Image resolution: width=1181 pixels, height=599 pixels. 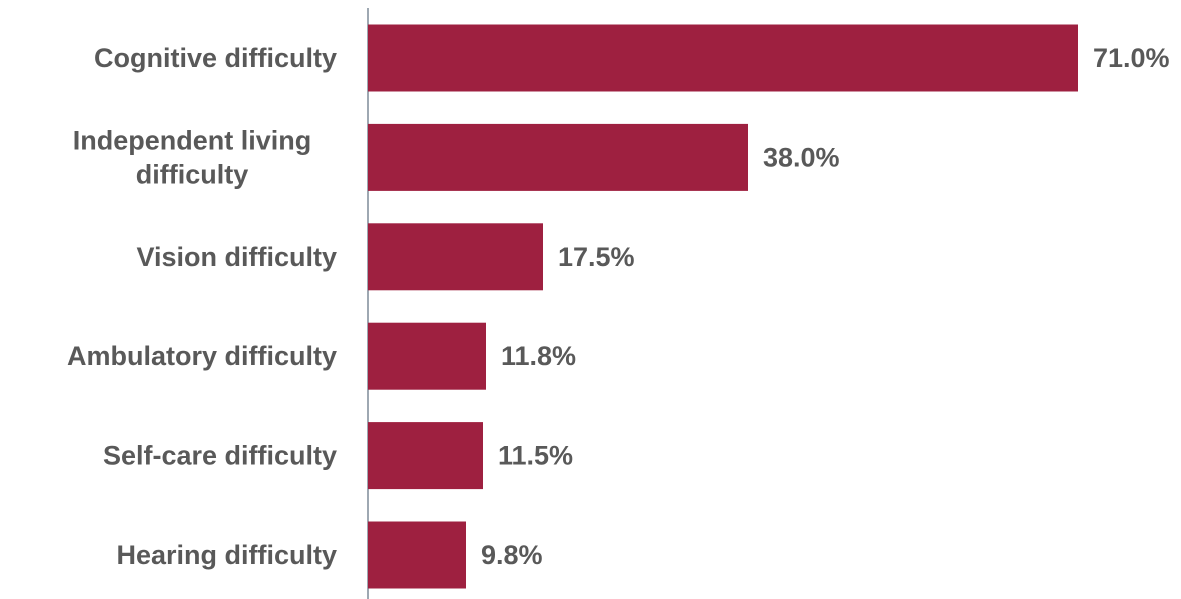 I want to click on value-label-2: 38.0%, so click(x=801, y=157).